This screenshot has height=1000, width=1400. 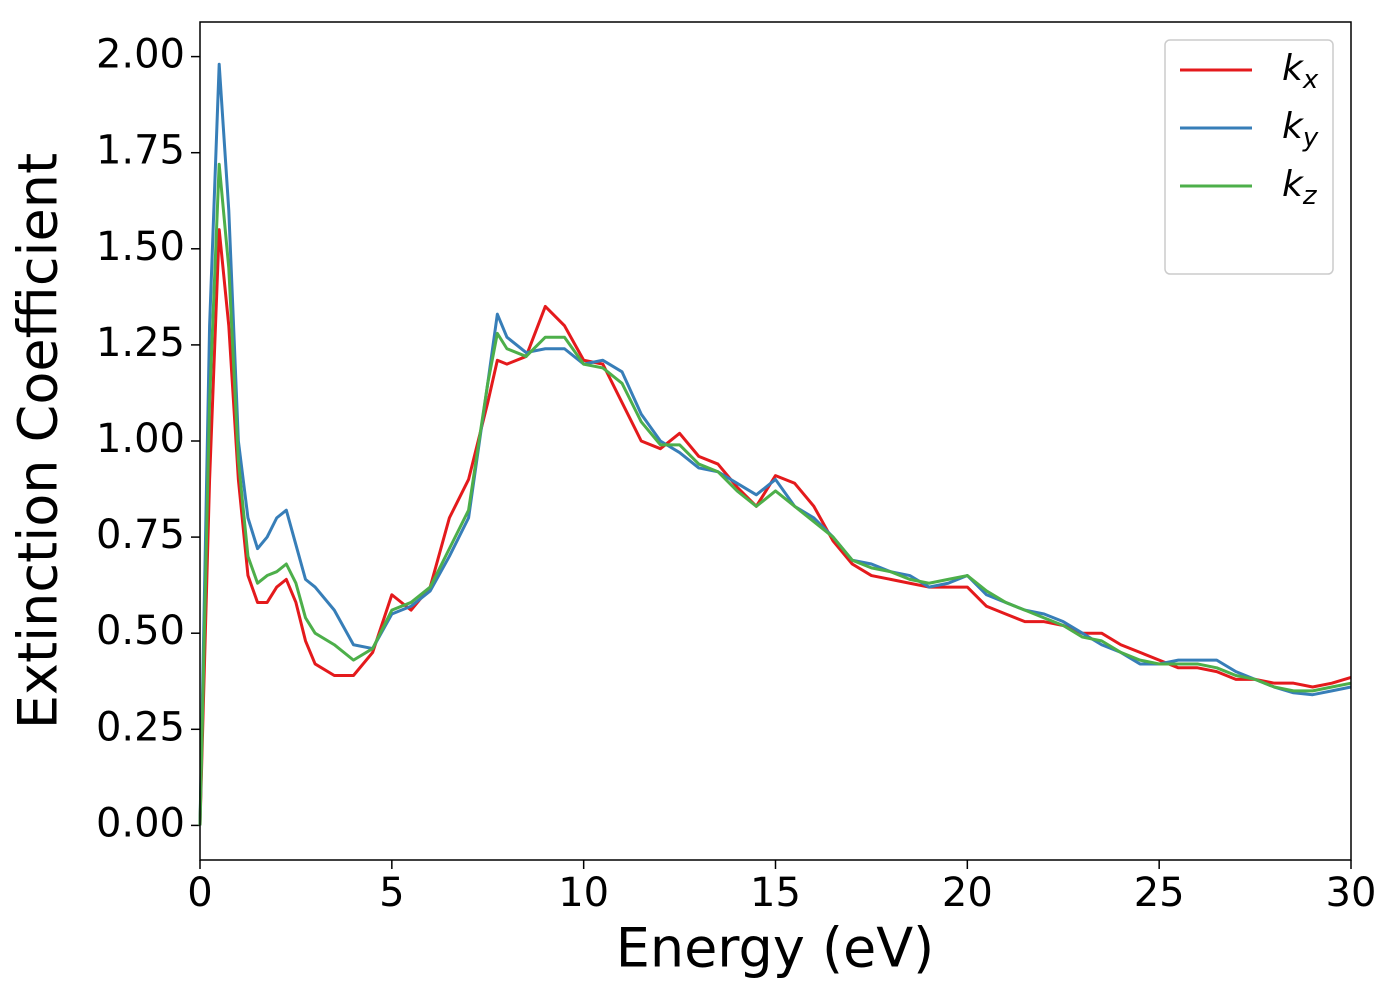 What do you see at coordinates (140, 727) in the screenshot?
I see `y-tick-label: 0.25` at bounding box center [140, 727].